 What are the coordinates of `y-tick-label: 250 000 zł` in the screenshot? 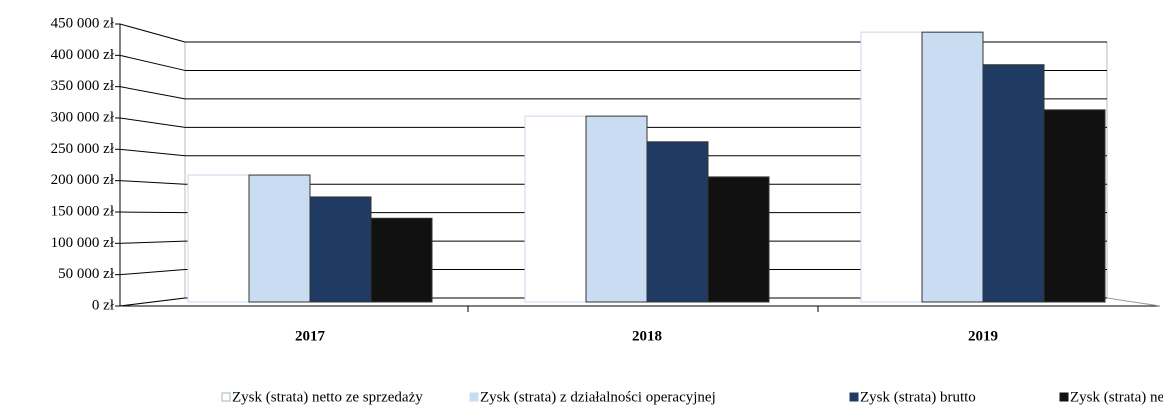 It's located at (83, 149).